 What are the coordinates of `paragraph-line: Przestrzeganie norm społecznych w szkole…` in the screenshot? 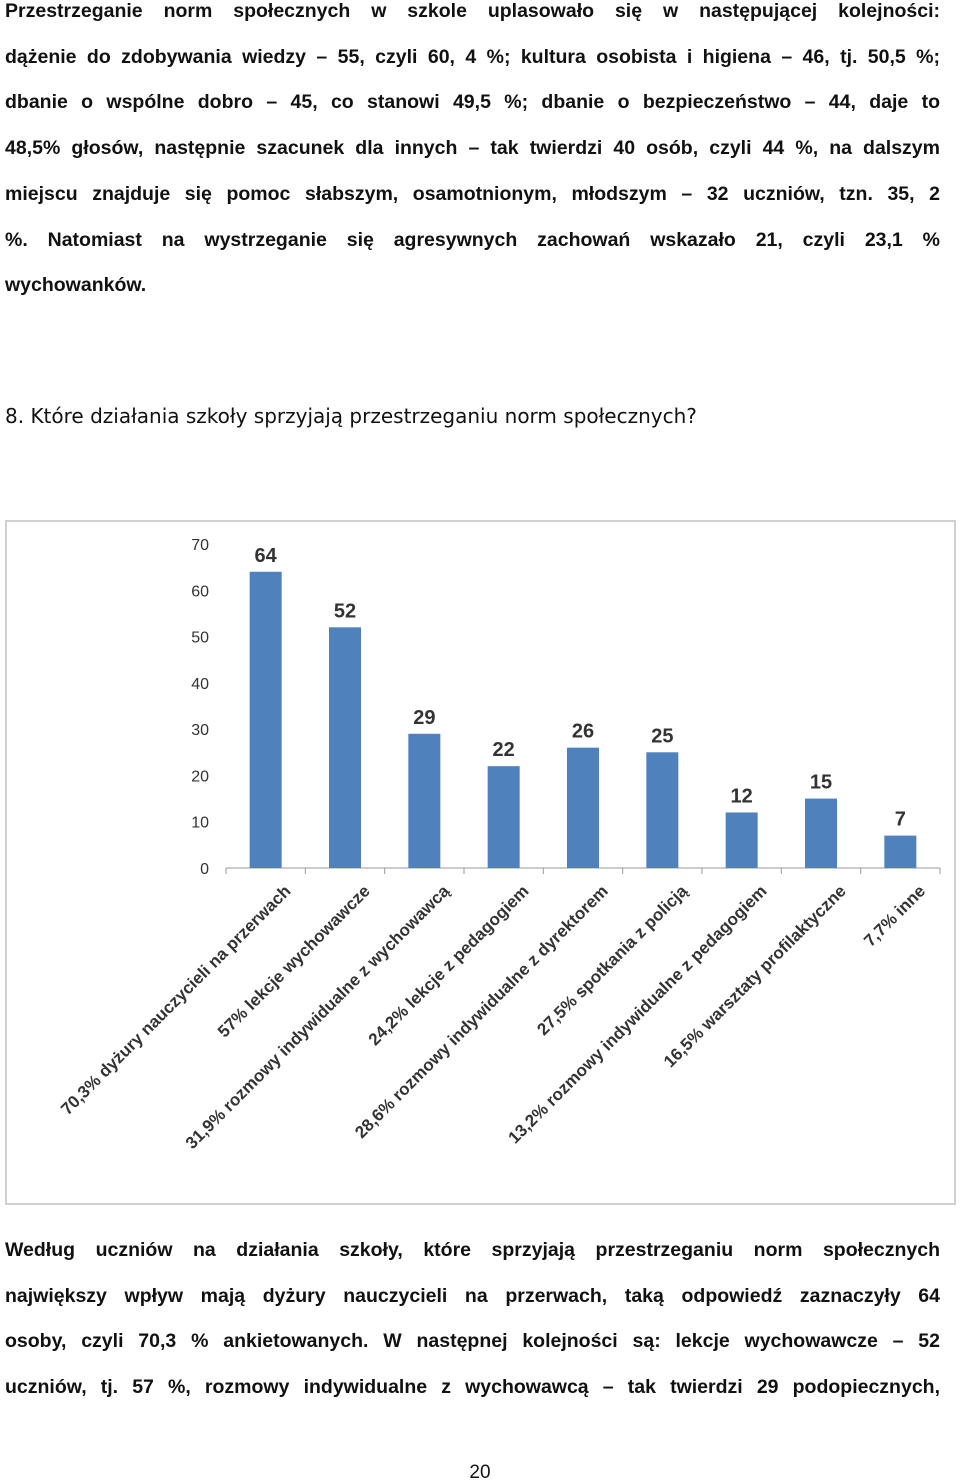 It's located at (472, 11).